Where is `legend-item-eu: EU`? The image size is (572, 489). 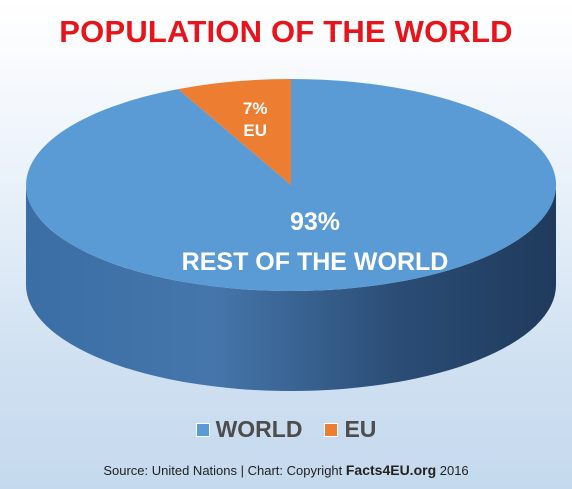 legend-item-eu: EU is located at coordinates (350, 429).